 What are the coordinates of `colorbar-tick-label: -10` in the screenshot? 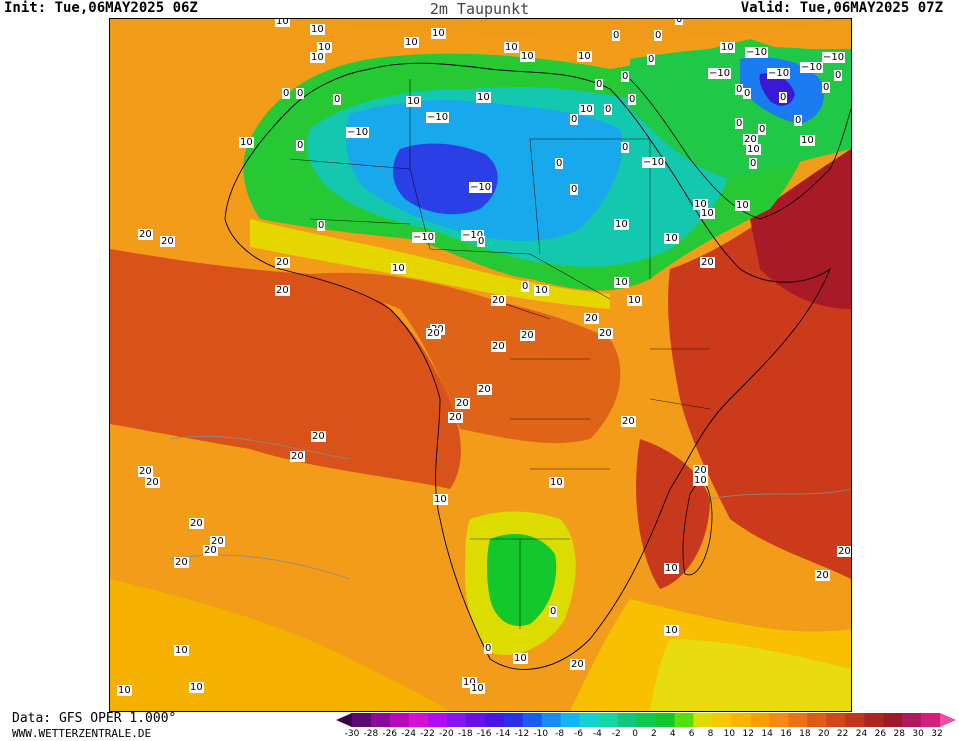 It's located at (541, 734).